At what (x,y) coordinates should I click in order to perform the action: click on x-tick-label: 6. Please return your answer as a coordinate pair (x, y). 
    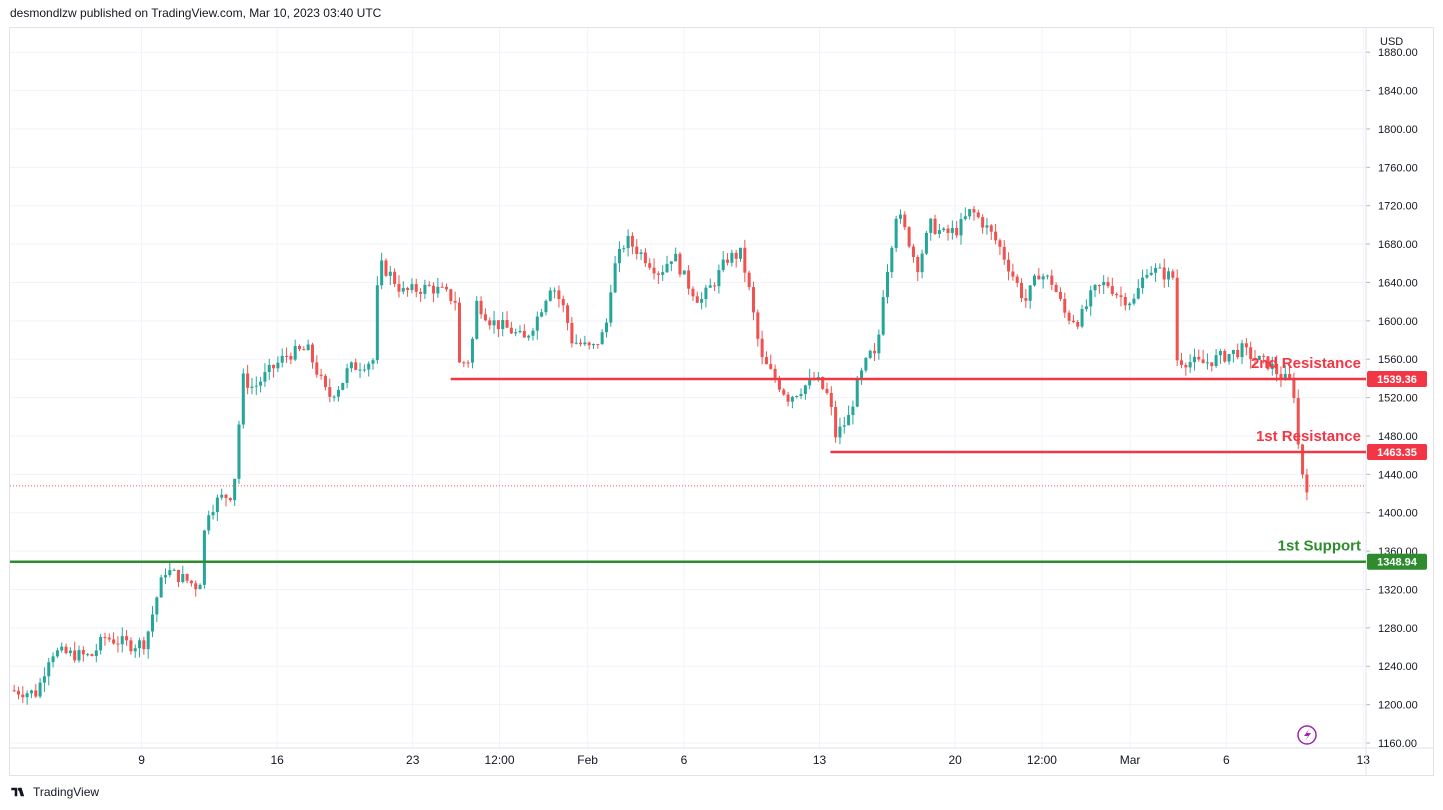
    Looking at the image, I should click on (1226, 760).